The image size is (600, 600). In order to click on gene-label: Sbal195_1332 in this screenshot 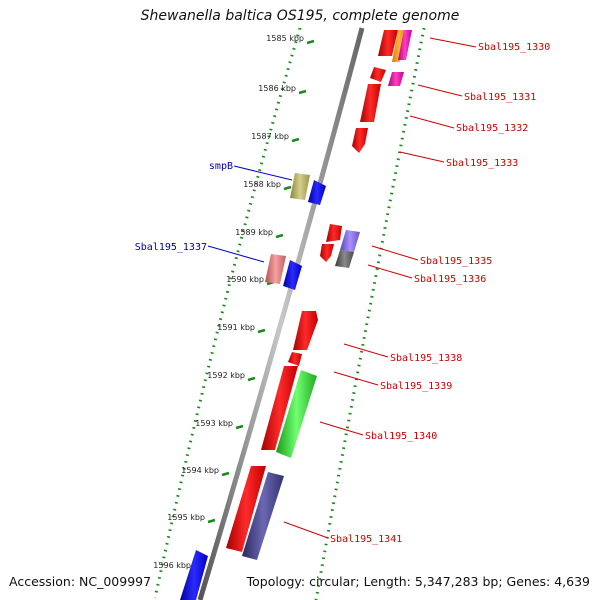, I will do `click(492, 128)`.